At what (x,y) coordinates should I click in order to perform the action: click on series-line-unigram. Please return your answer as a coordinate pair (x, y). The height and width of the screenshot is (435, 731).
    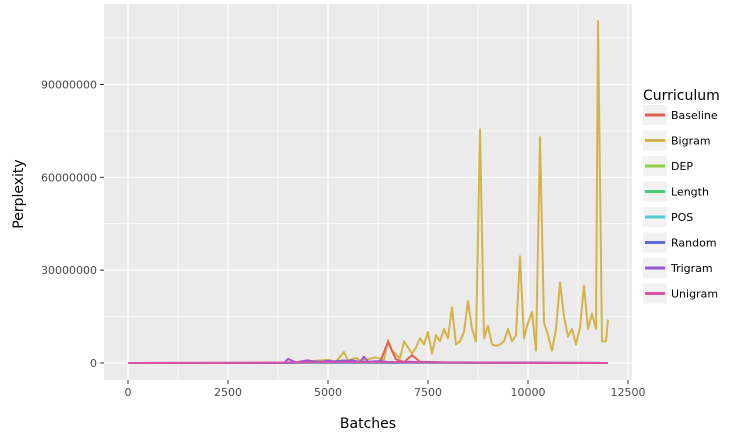
    Looking at the image, I should click on (368, 362).